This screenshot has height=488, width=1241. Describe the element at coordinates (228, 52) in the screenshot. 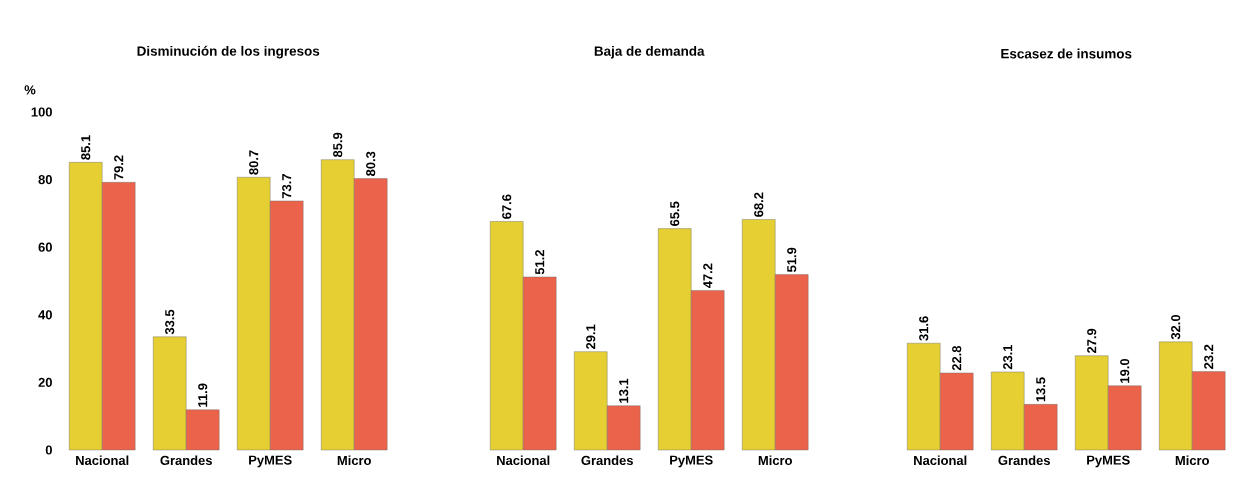

I see `chart-title: Disminución de los ingresos` at that location.